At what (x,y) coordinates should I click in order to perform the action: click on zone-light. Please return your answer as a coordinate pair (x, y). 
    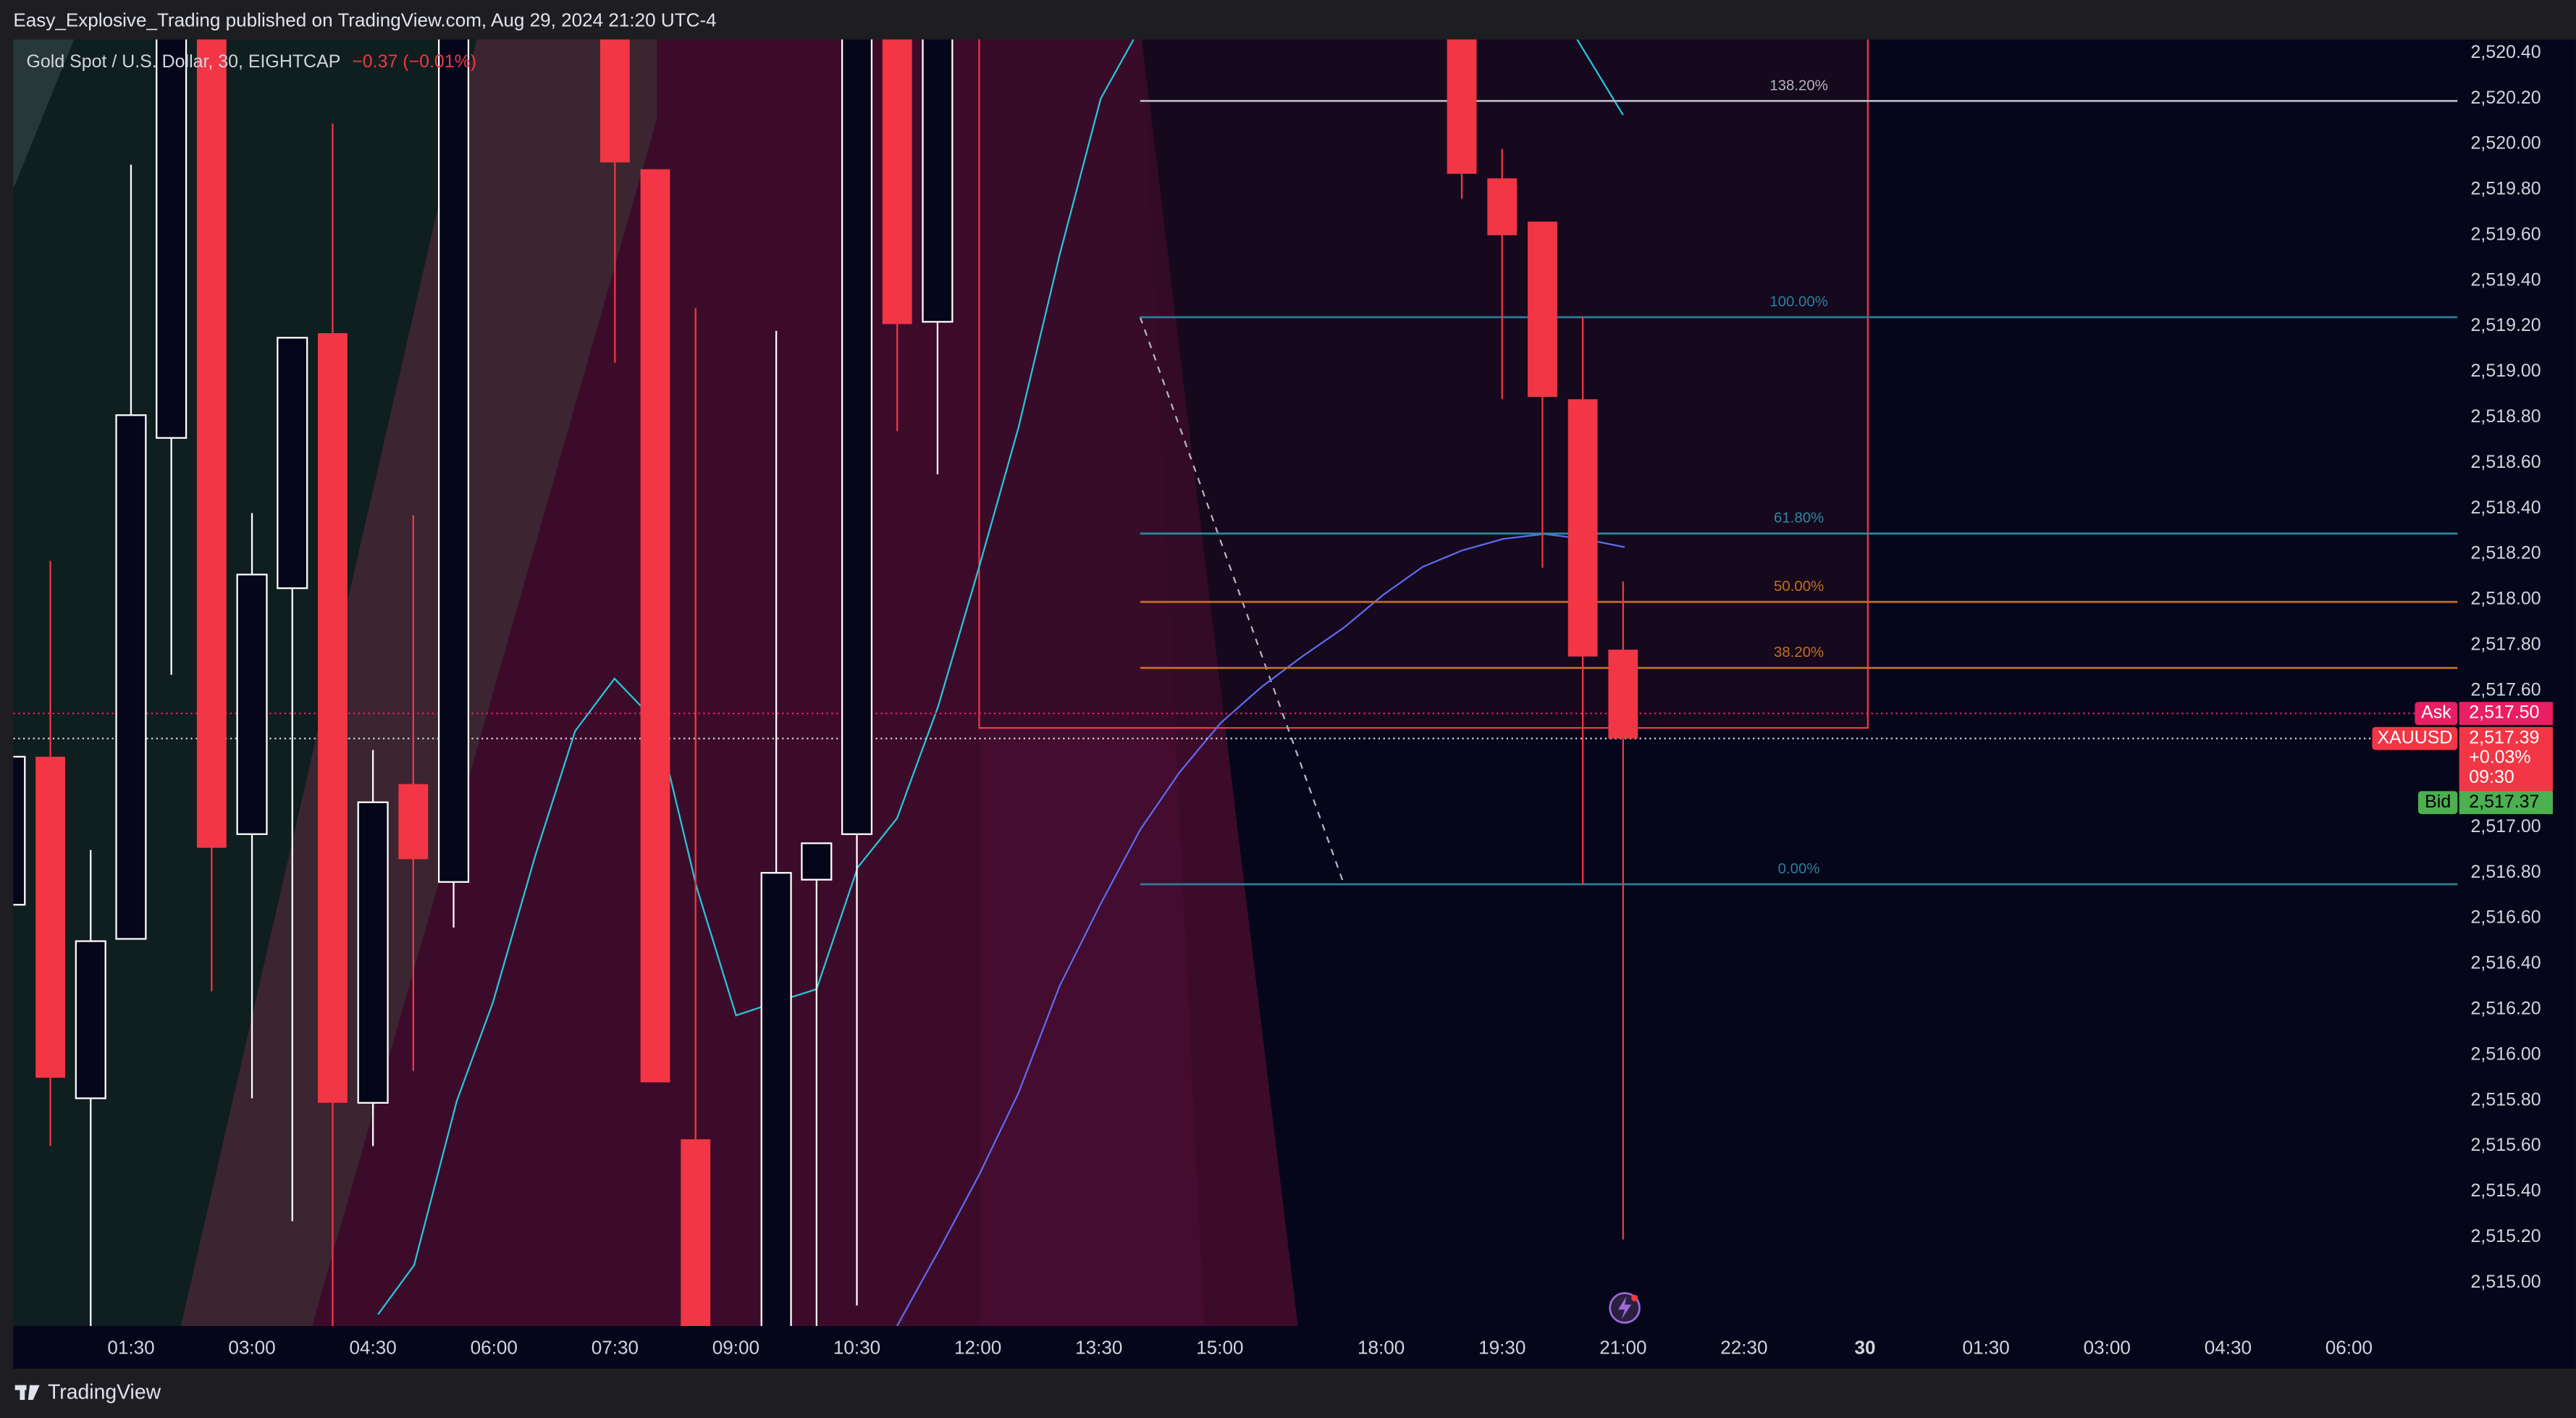
    Looking at the image, I should click on (44, 114).